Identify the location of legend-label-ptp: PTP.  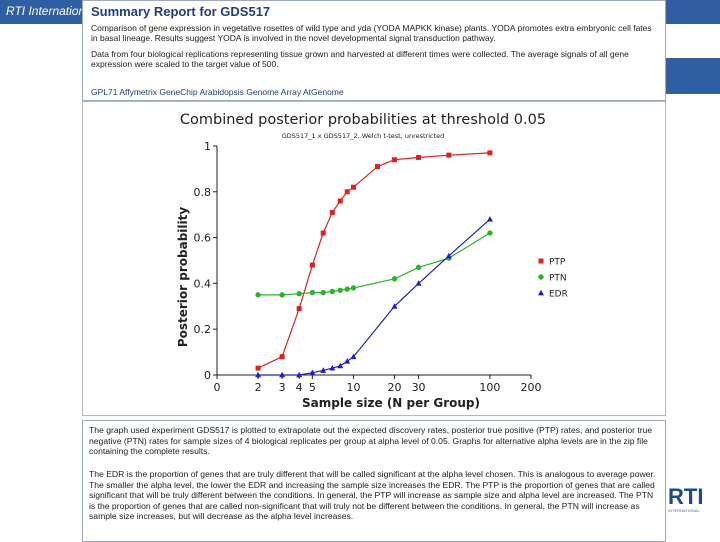
(557, 263).